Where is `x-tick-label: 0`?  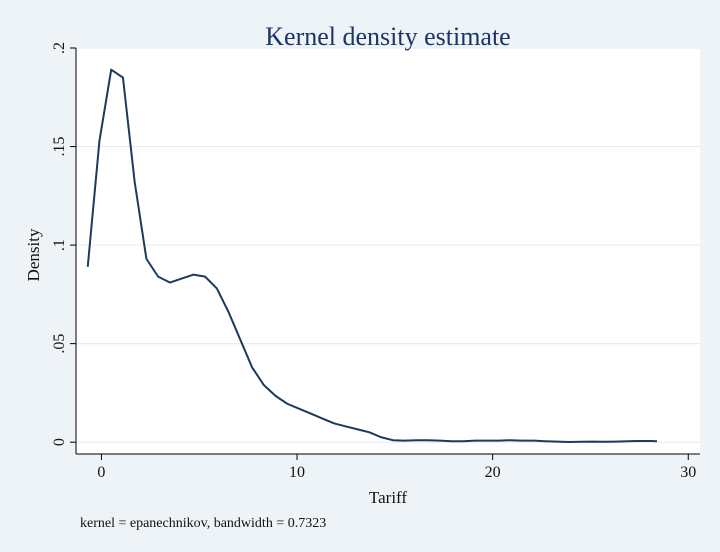
x-tick-label: 0 is located at coordinates (101, 472).